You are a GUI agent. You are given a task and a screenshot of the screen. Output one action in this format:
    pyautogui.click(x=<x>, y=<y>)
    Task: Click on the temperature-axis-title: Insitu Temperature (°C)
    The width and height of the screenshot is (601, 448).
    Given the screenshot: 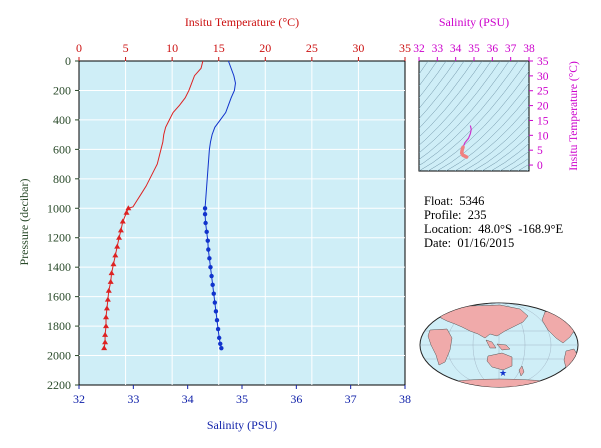 What is the action you would take?
    pyautogui.click(x=242, y=22)
    